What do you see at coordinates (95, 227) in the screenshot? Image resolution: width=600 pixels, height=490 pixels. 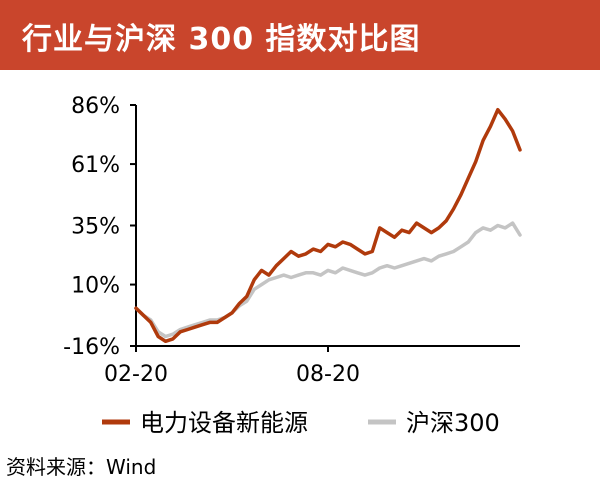 I see `y-tick-label: 35%` at bounding box center [95, 227].